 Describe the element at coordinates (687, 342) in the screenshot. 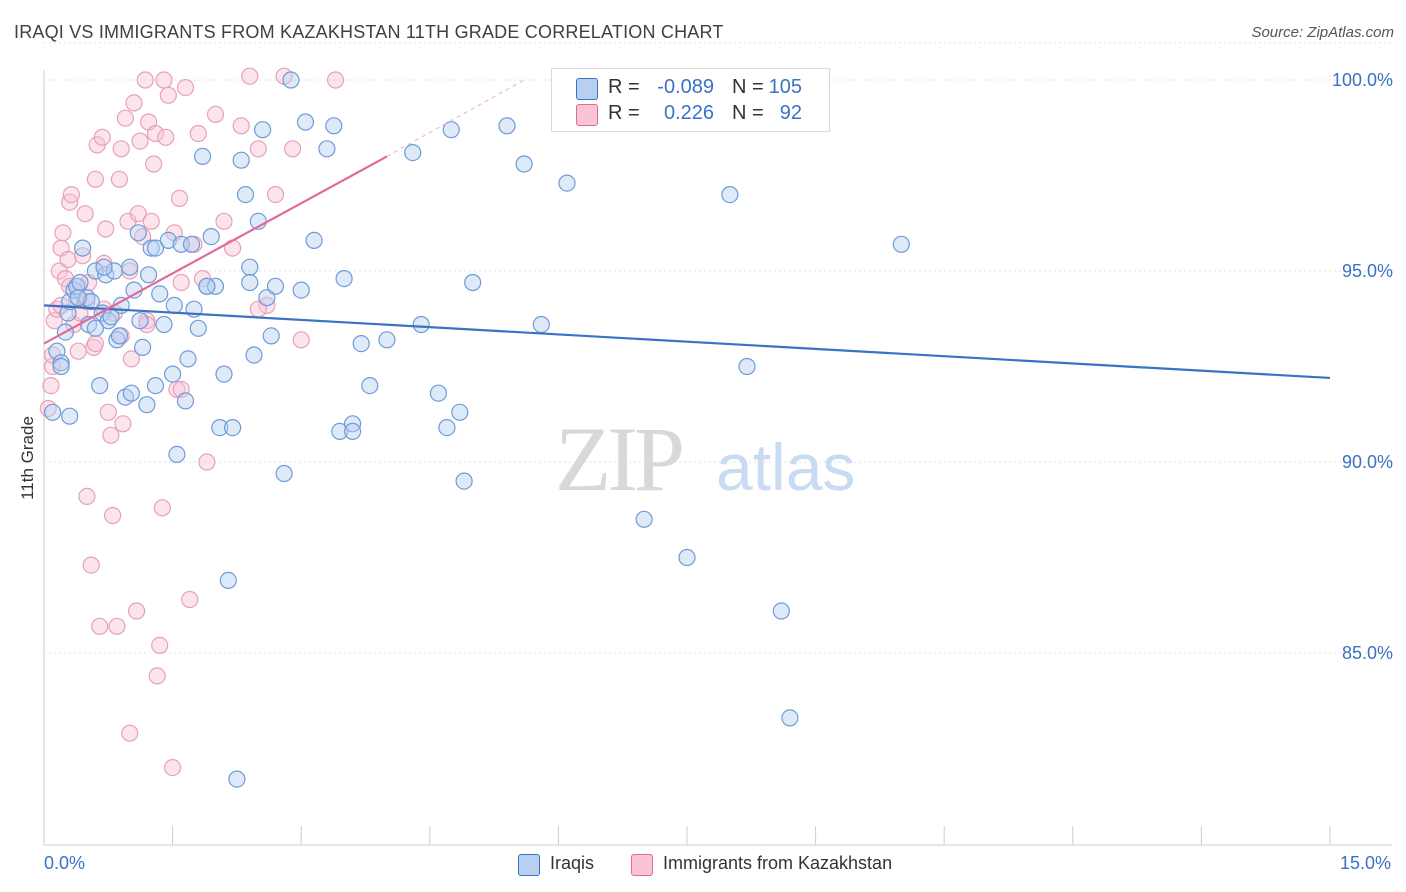

I see `iraqis-trend-line` at that location.